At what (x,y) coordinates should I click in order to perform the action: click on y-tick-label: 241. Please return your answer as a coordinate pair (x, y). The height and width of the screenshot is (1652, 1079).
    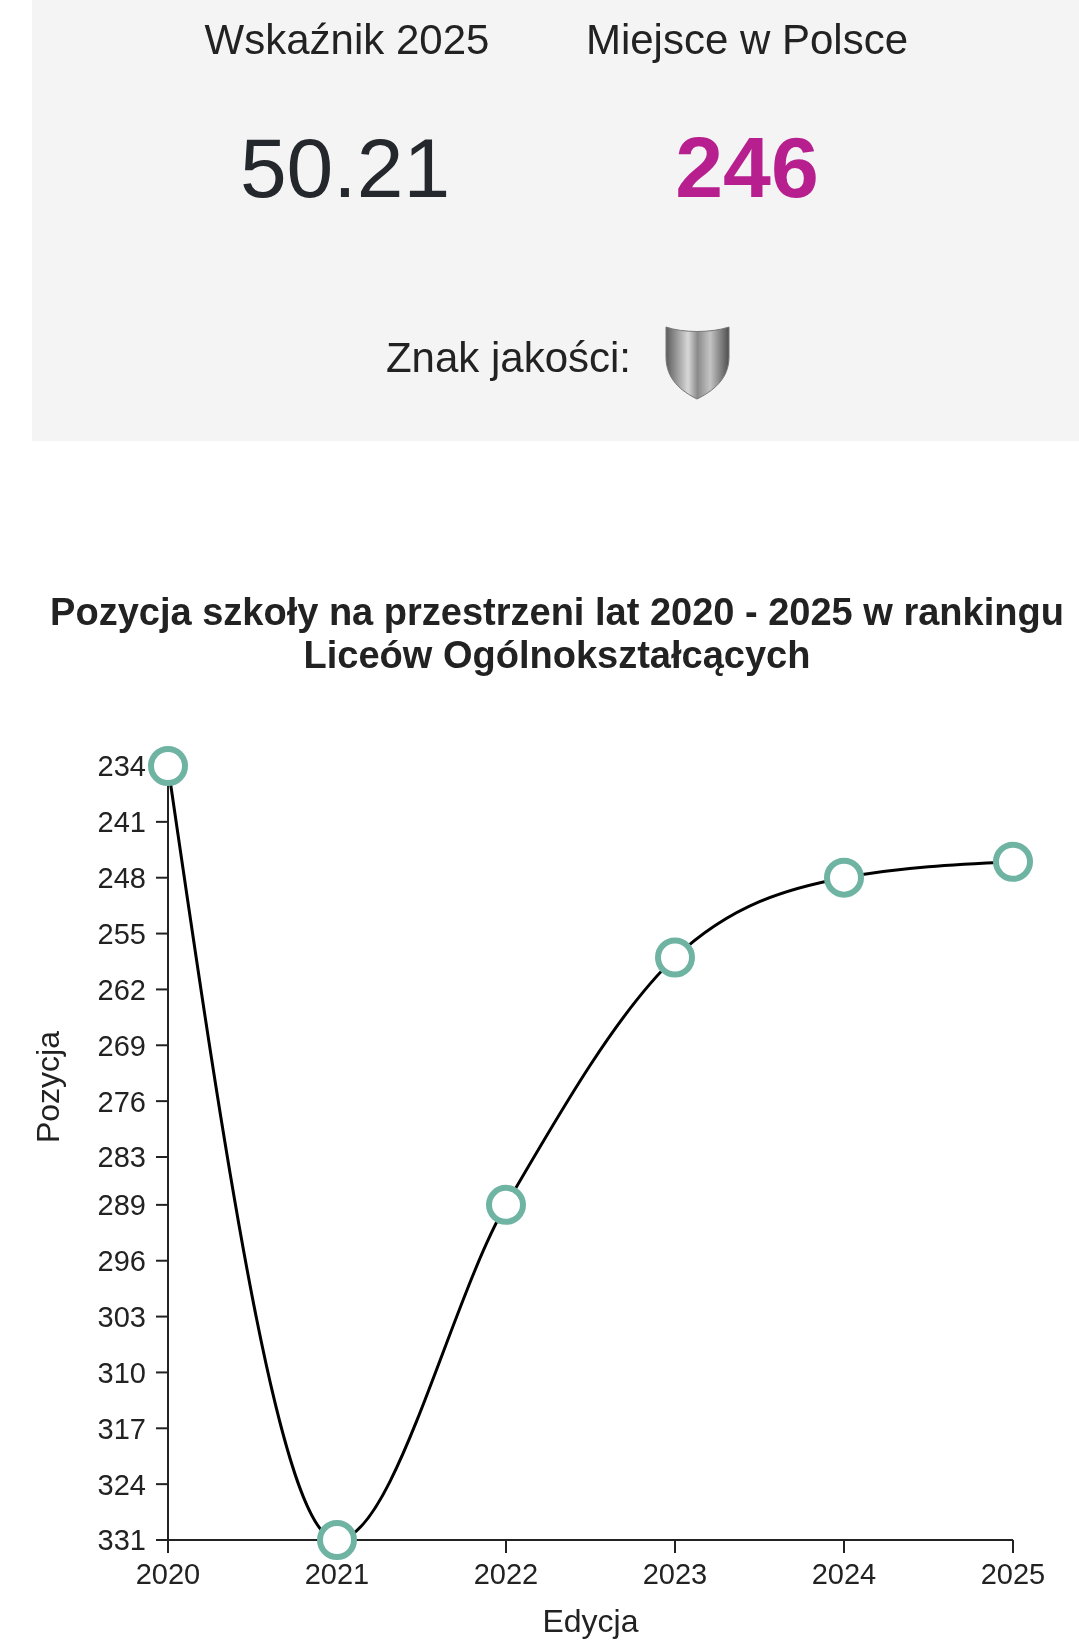
    Looking at the image, I should click on (121, 822).